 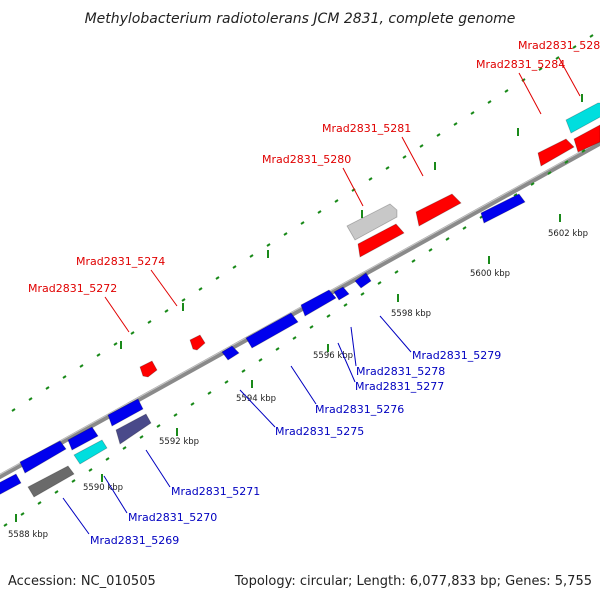 What do you see at coordinates (319, 431) in the screenshot?
I see `label-mrad2831-5275: Mrad2831_5275` at bounding box center [319, 431].